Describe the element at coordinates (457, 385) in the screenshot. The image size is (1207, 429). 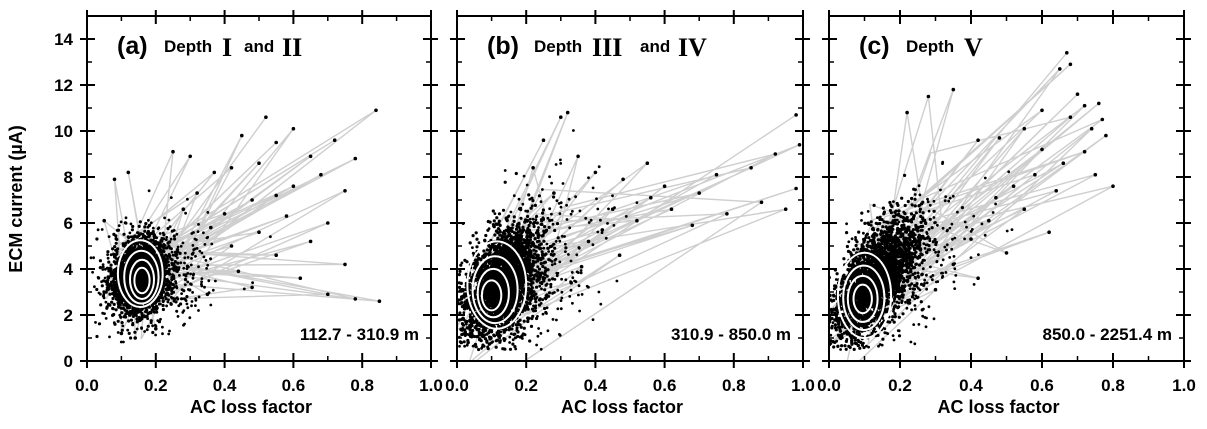
I see `x-tick-label: 0.0` at that location.